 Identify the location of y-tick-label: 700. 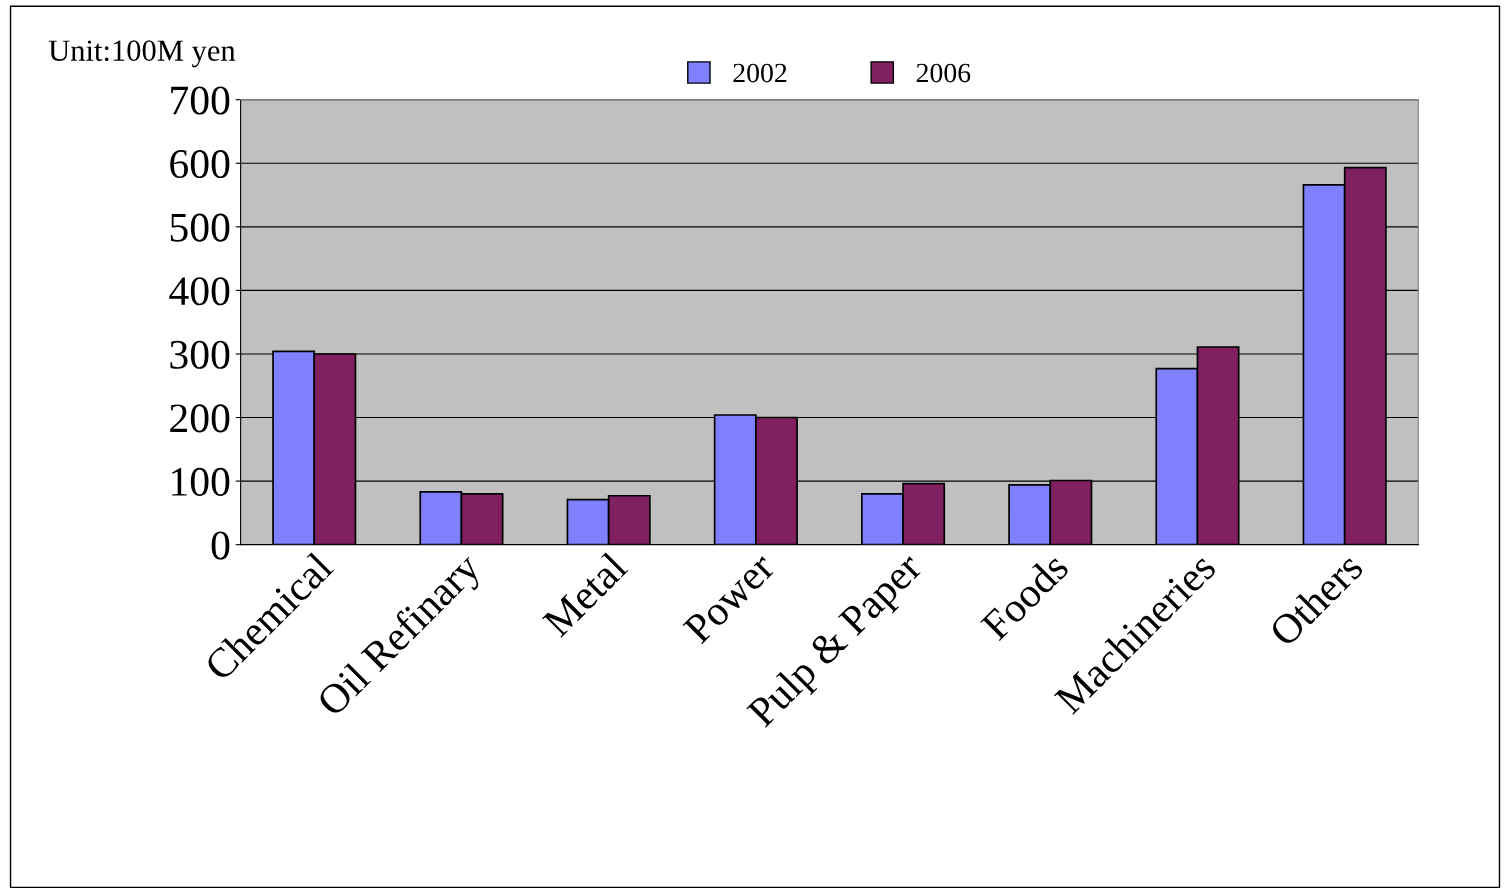
(200, 100).